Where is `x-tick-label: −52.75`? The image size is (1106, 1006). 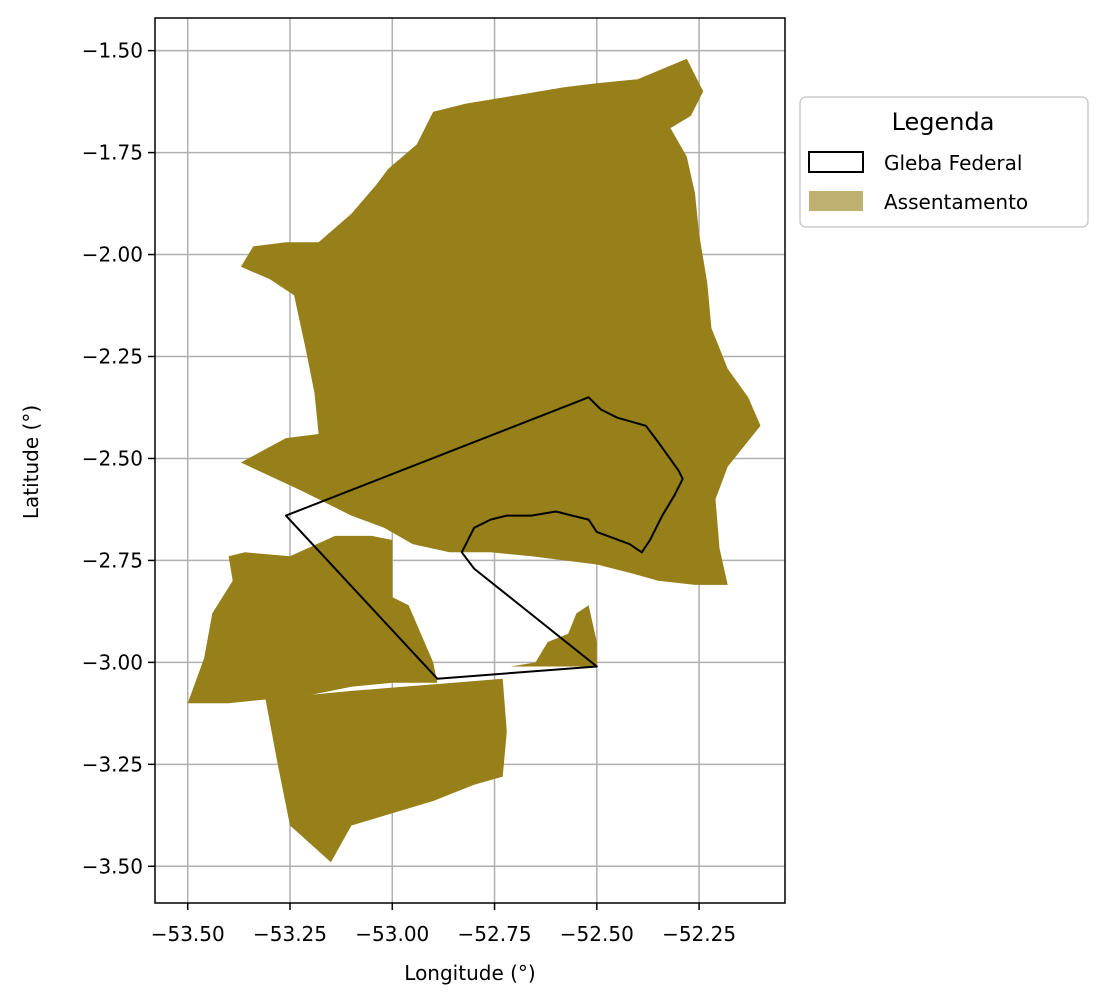
x-tick-label: −52.75 is located at coordinates (495, 934).